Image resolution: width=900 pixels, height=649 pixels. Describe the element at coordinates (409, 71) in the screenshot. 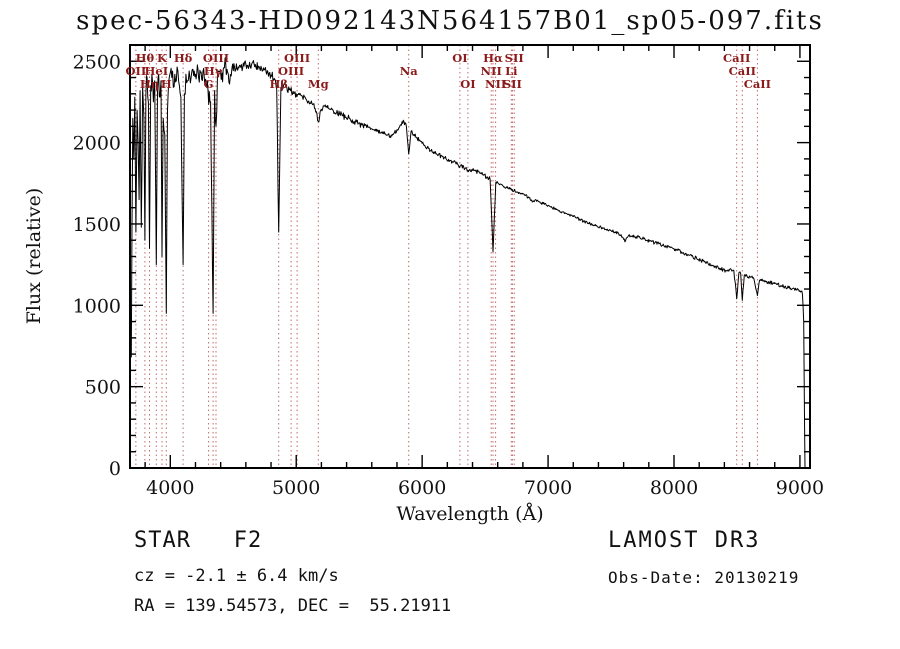

I see `spectral-line-label: Na` at that location.